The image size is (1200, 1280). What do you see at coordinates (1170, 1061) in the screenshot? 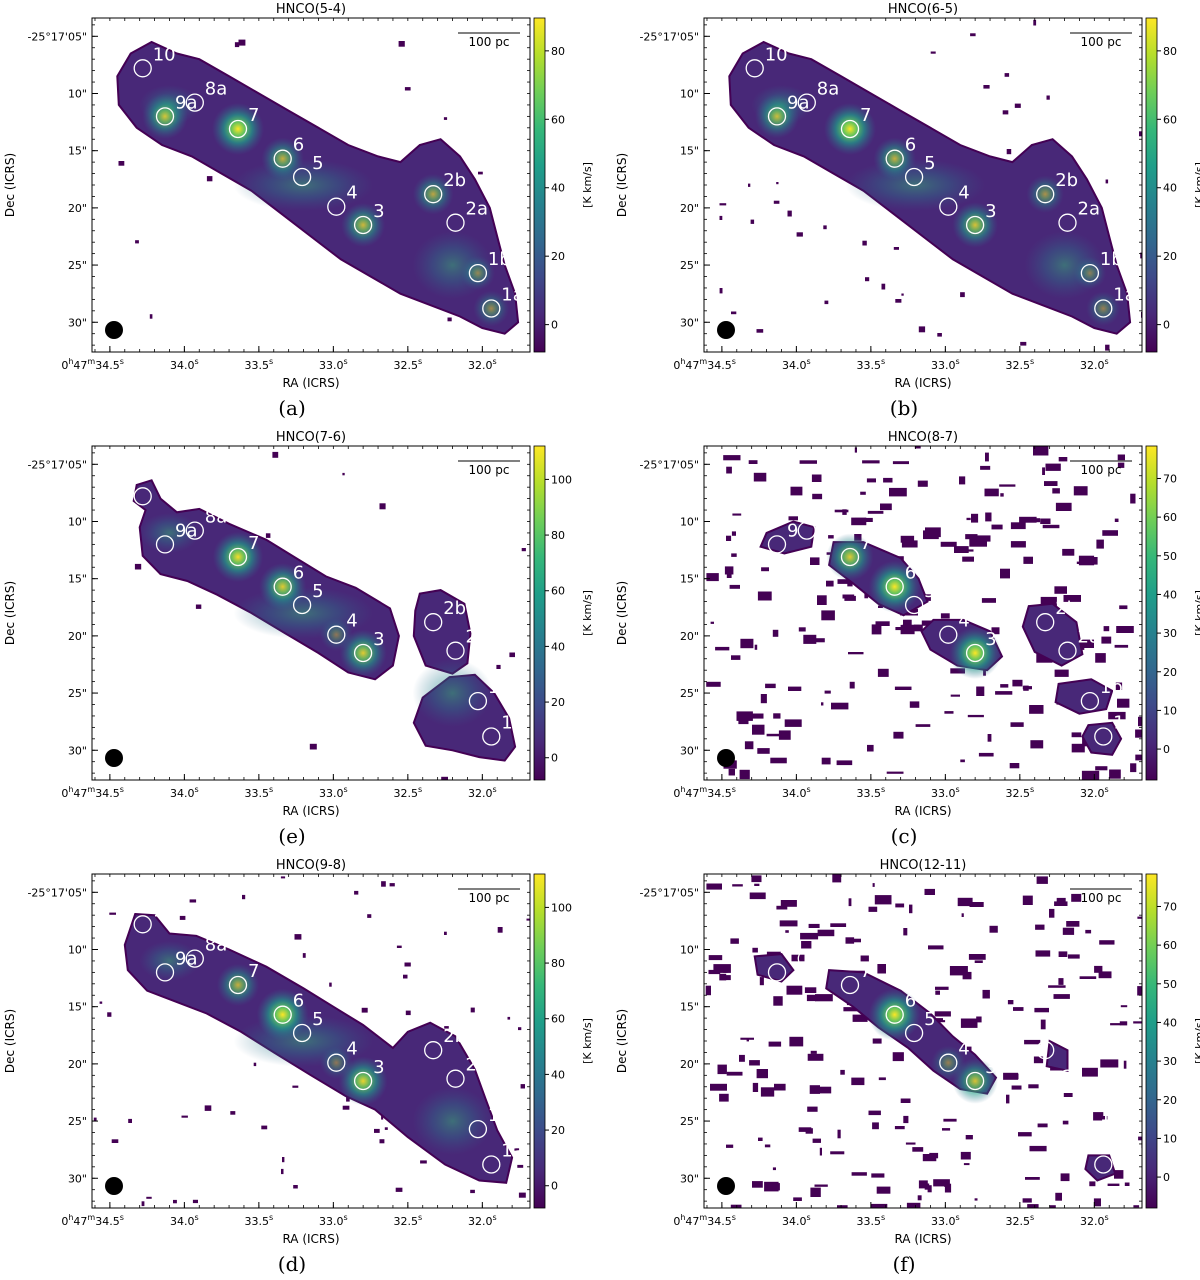
I see `colorbar-tick-label: 30` at bounding box center [1170, 1061].